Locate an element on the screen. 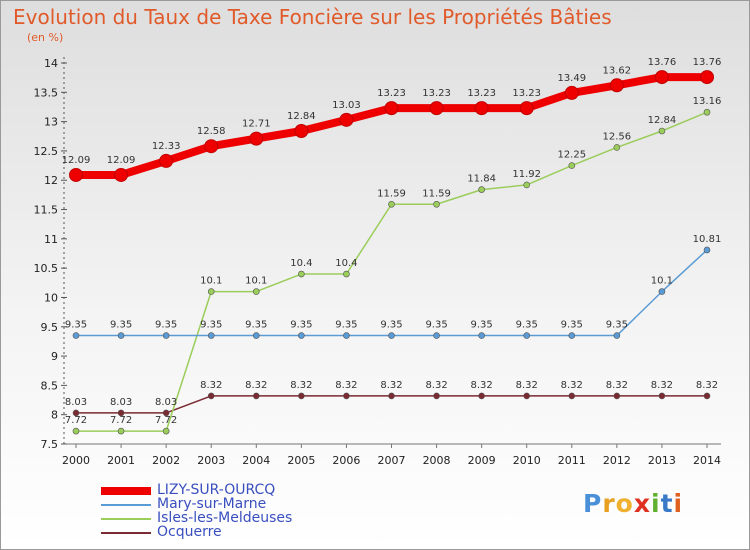 Image resolution: width=750 pixels, height=550 pixels. y-tick-label: 8 is located at coordinates (54, 415).